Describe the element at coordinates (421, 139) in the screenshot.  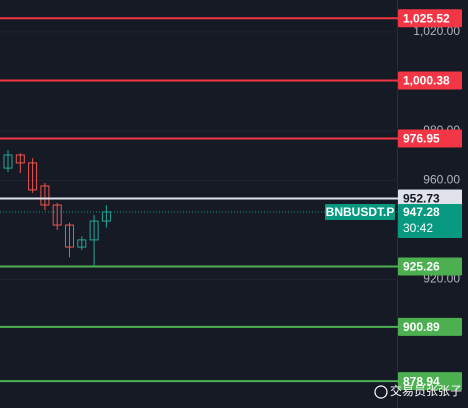
I see `level-label: 976.95` at that location.